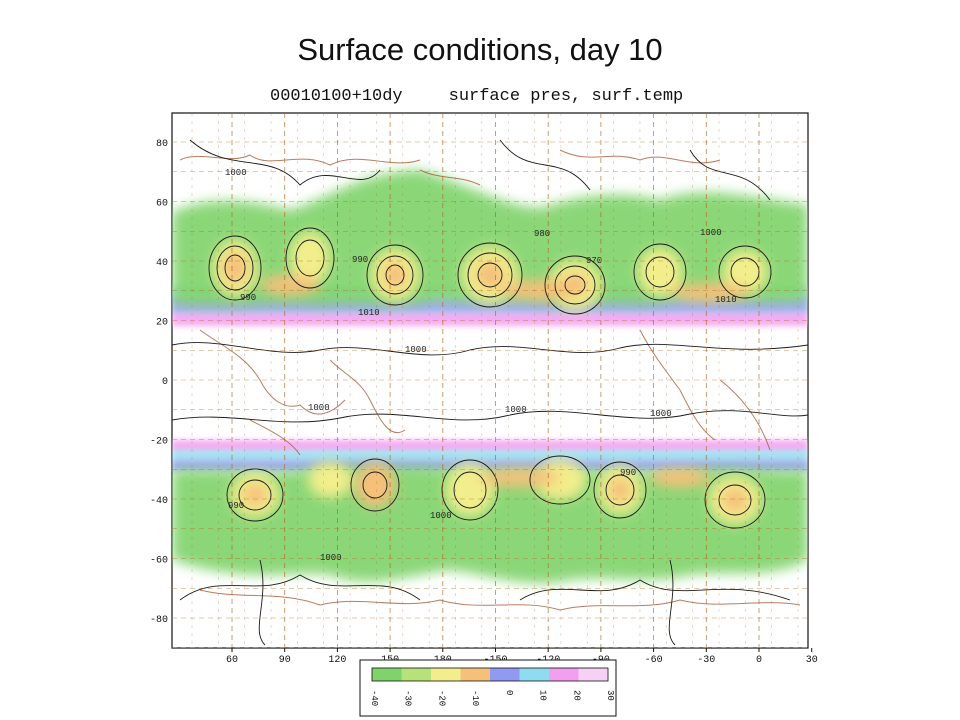  What do you see at coordinates (759, 660) in the screenshot?
I see `lon-tick-label: 0` at bounding box center [759, 660].